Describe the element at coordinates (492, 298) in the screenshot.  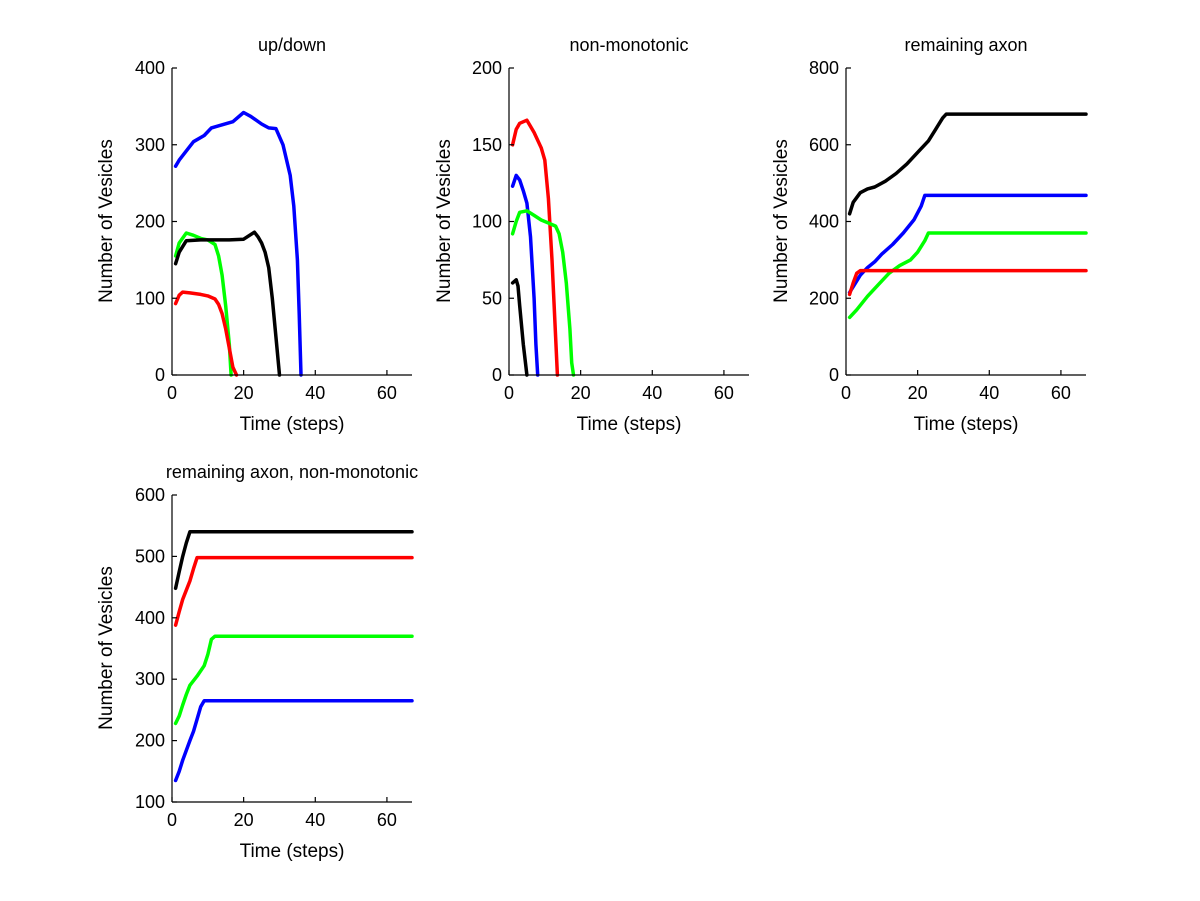
I see `y-tick-label: 50` at that location.